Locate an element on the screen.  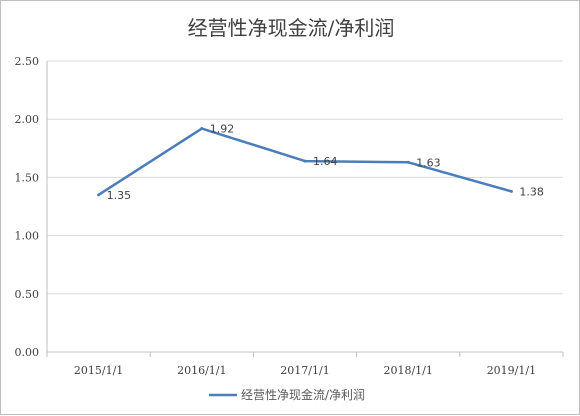
series-group is located at coordinates (305, 162).